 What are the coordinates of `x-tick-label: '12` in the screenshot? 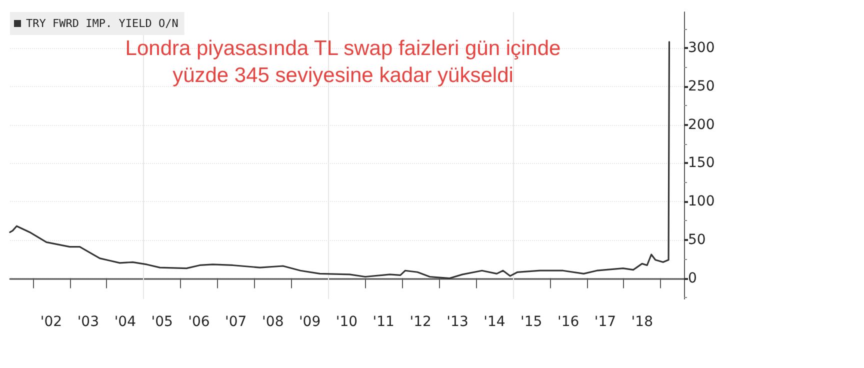 It's located at (421, 322).